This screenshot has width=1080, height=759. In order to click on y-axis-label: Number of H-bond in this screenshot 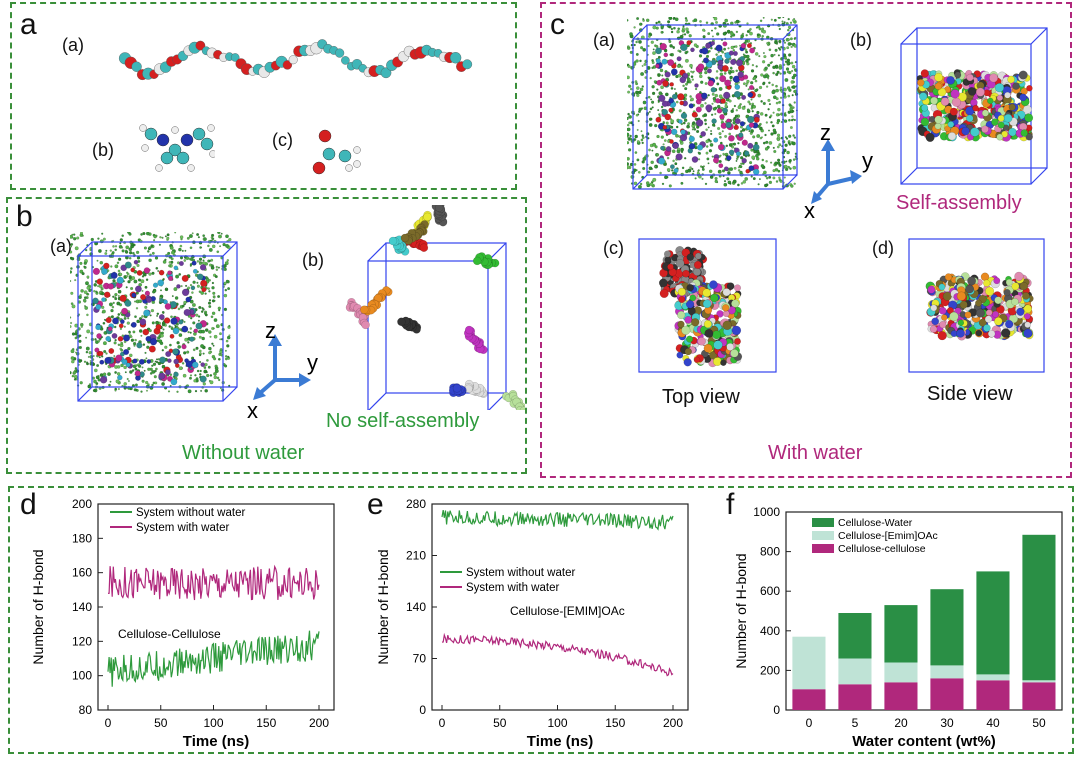, I will do `click(38, 606)`.